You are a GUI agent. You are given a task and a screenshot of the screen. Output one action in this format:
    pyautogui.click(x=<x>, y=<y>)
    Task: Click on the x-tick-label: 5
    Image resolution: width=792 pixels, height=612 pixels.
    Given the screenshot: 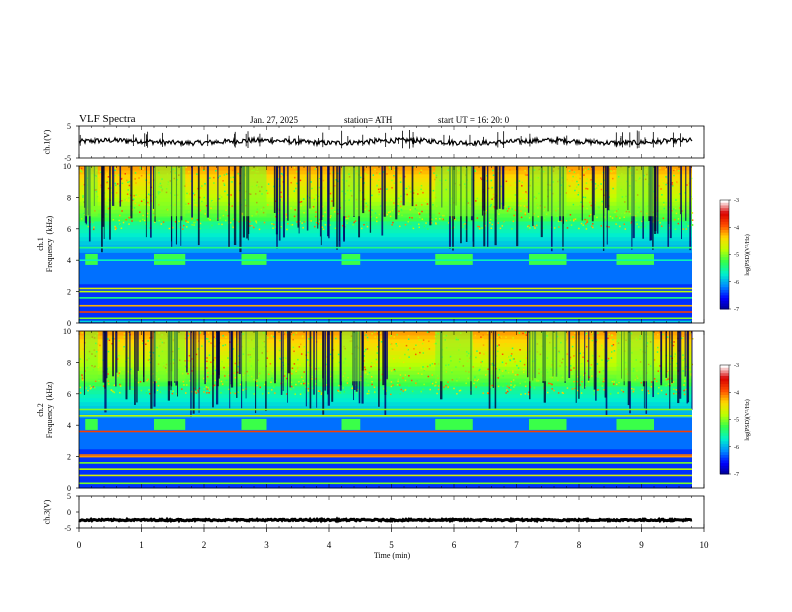 What is the action you would take?
    pyautogui.click(x=391, y=545)
    